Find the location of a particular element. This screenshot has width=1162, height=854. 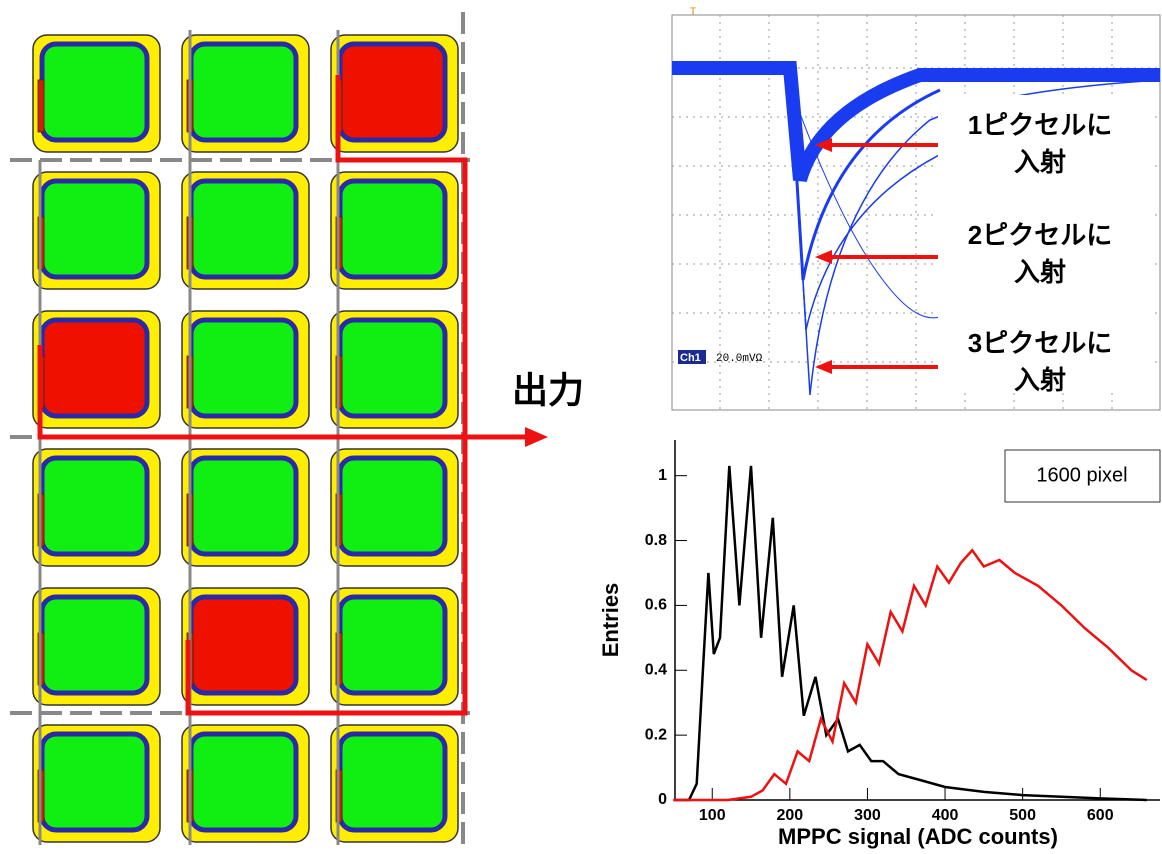

x-tick-label: 100 is located at coordinates (712, 815).